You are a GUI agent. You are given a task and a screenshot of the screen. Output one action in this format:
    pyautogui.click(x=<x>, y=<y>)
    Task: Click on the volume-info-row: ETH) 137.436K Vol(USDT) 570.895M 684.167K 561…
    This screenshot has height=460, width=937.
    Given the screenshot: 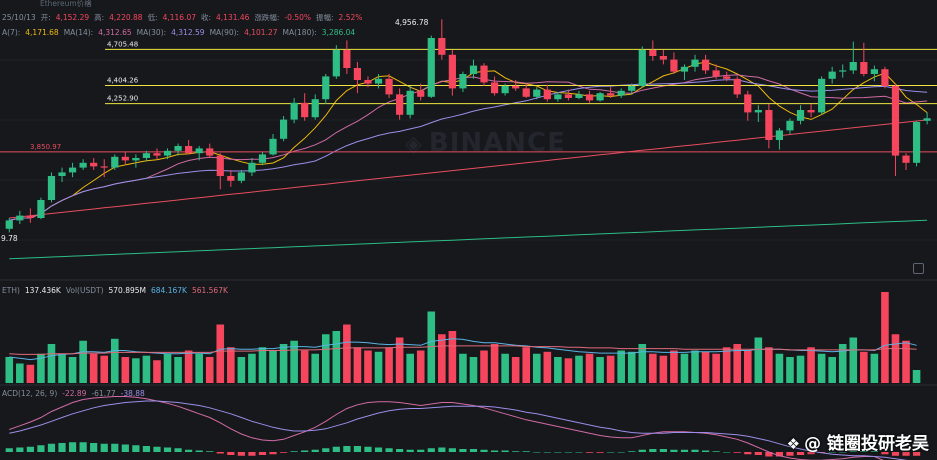 What is the action you would take?
    pyautogui.click(x=117, y=291)
    